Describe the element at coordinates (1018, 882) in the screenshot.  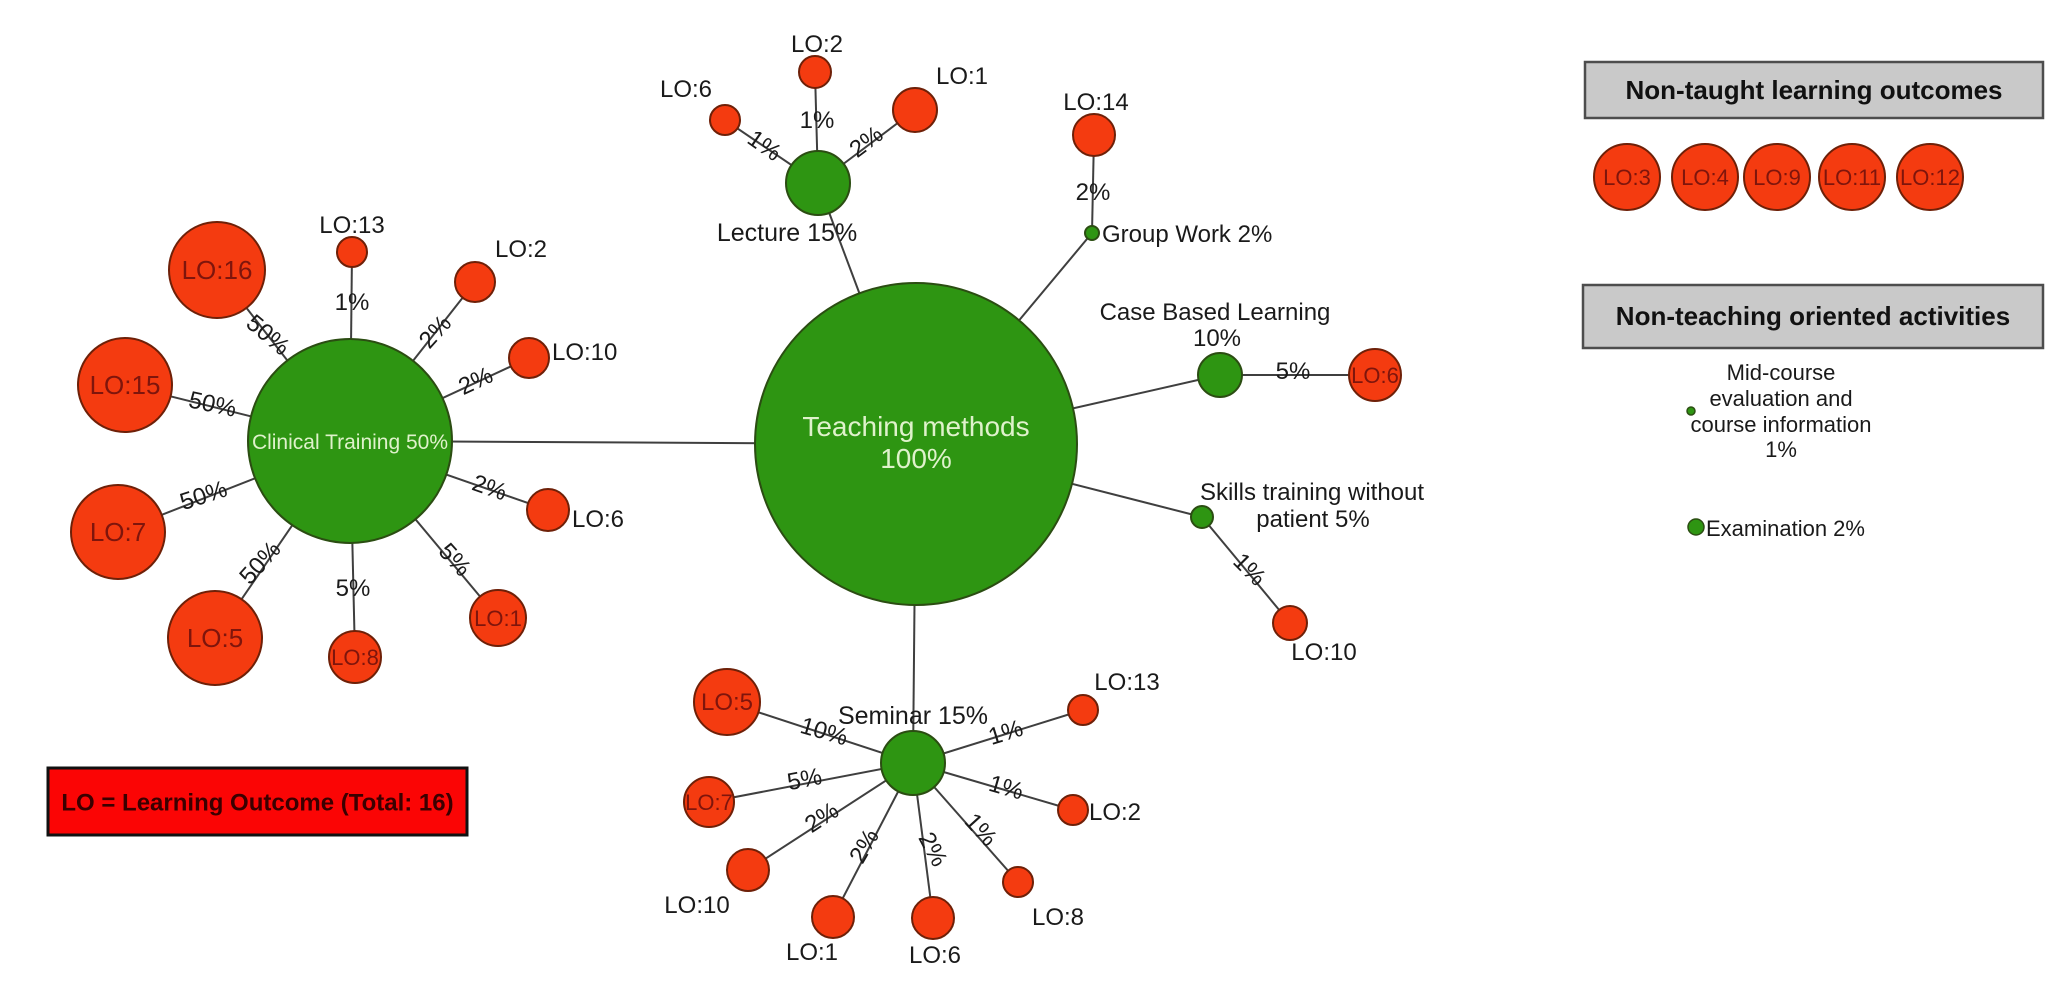
I see `node-sem-lo8-outcome-circle` at that location.